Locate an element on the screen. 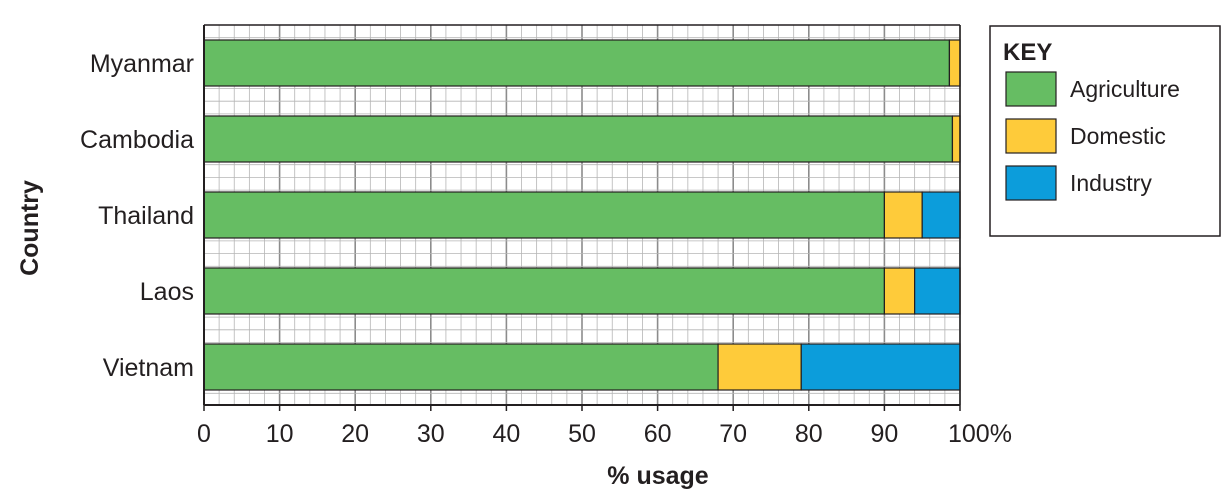 Image resolution: width=1224 pixels, height=496 pixels. y-axis-label: Country is located at coordinates (30, 228).